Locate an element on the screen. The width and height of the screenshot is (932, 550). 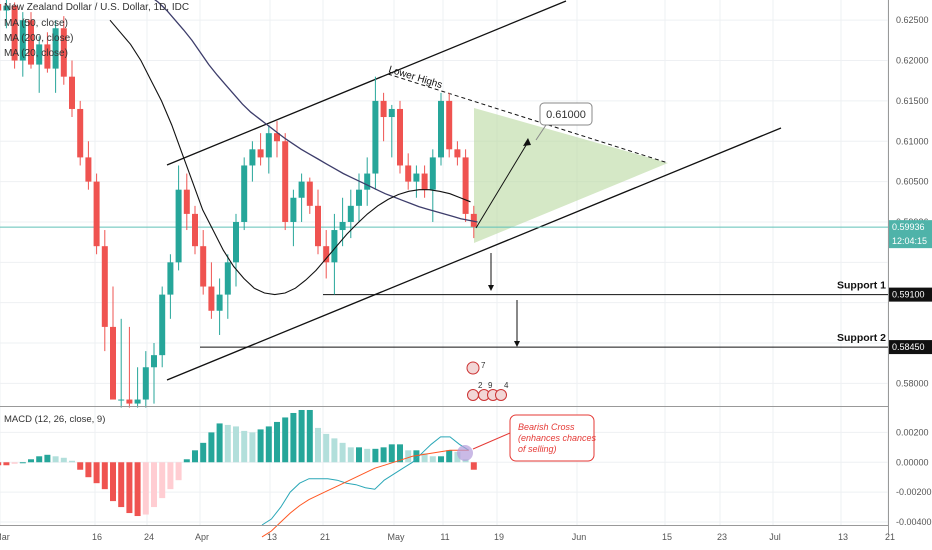
bearish-cross-text: Bearish Cross is located at coordinates (546, 427).